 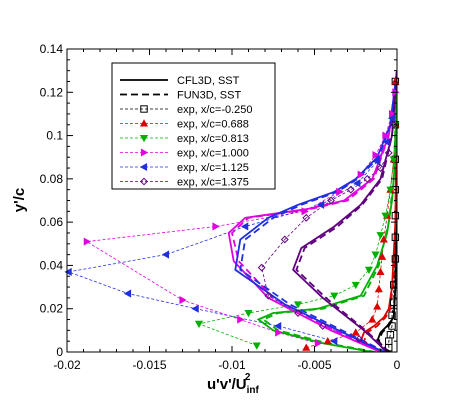 I want to click on legend-entry: exp, x/c=0.813, so click(x=184, y=139).